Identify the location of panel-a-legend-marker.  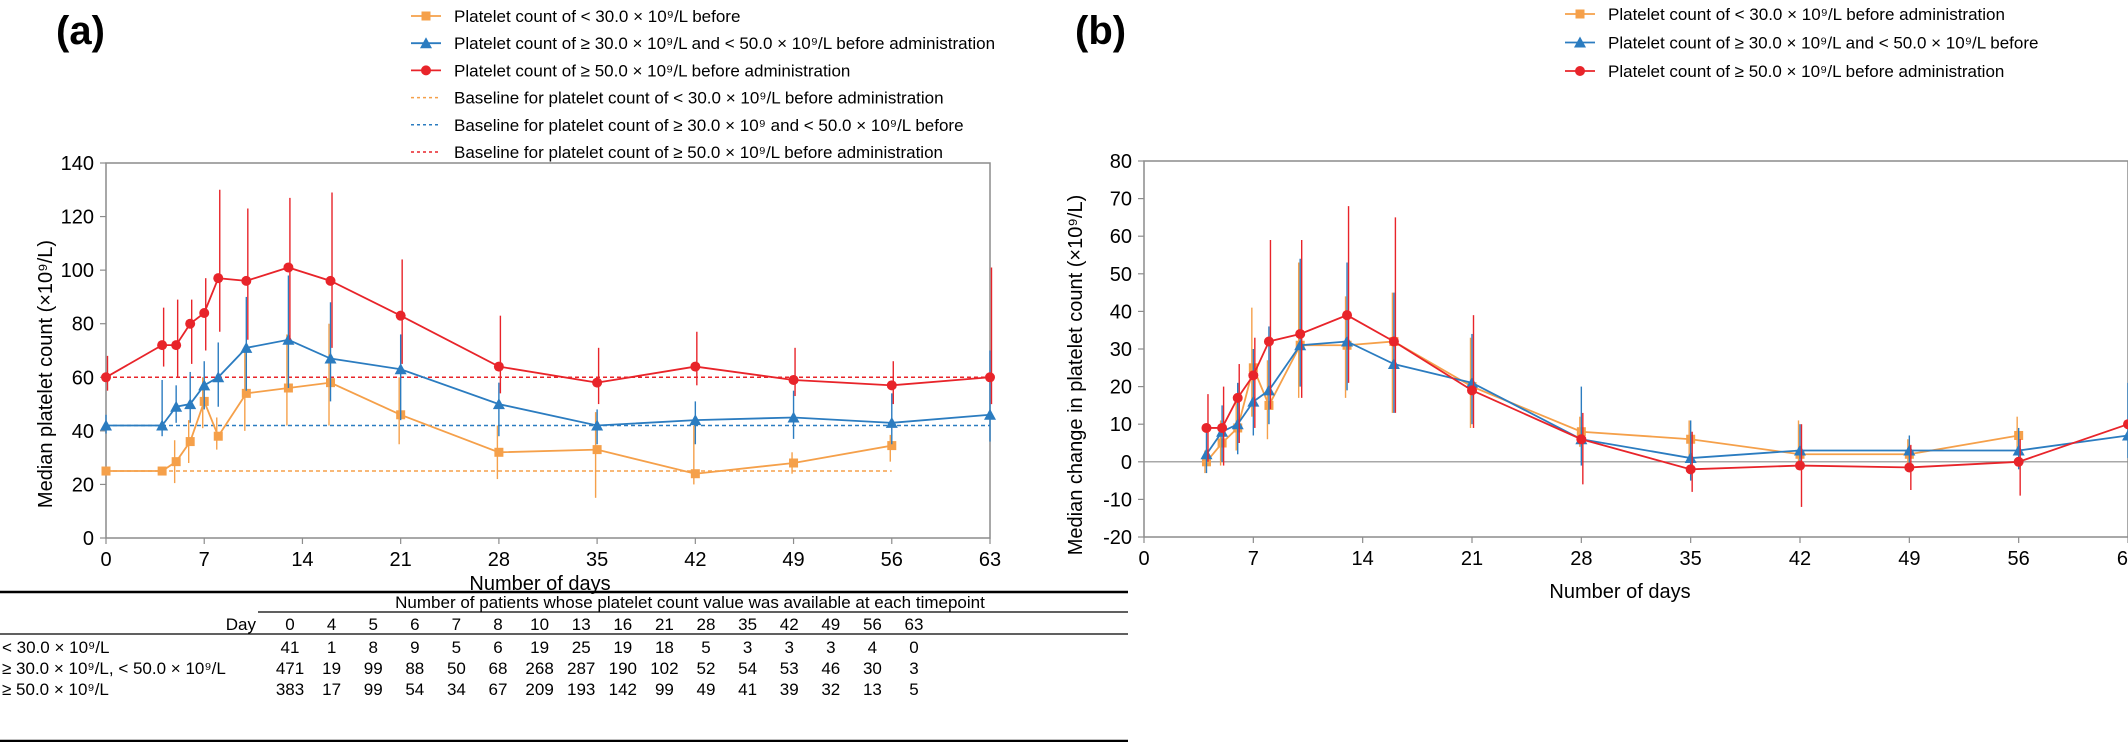
(426, 43).